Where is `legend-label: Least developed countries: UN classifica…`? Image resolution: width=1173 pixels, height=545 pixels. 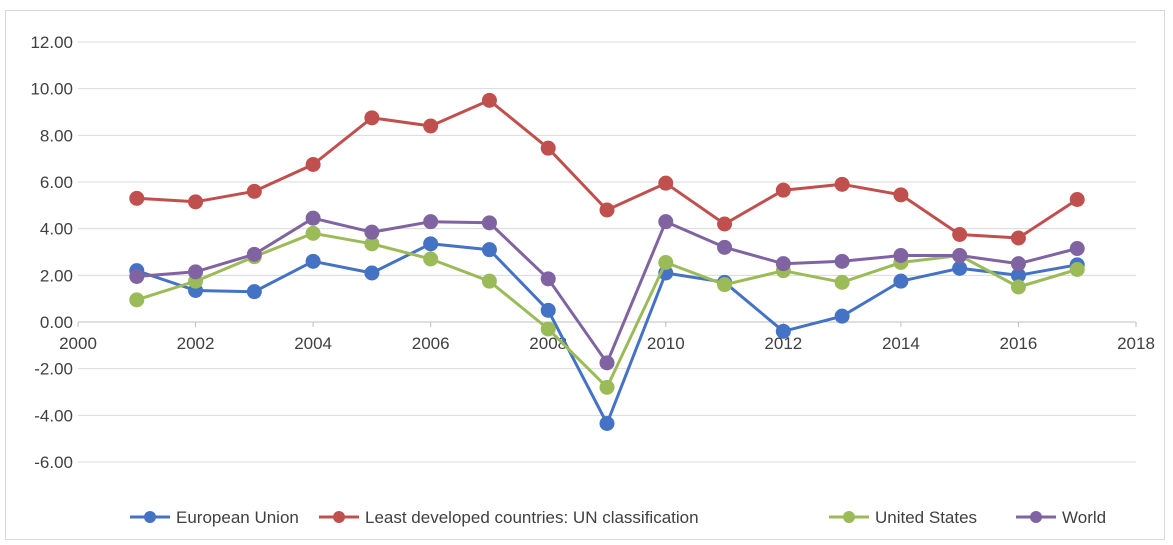 legend-label: Least developed countries: UN classifica… is located at coordinates (532, 517).